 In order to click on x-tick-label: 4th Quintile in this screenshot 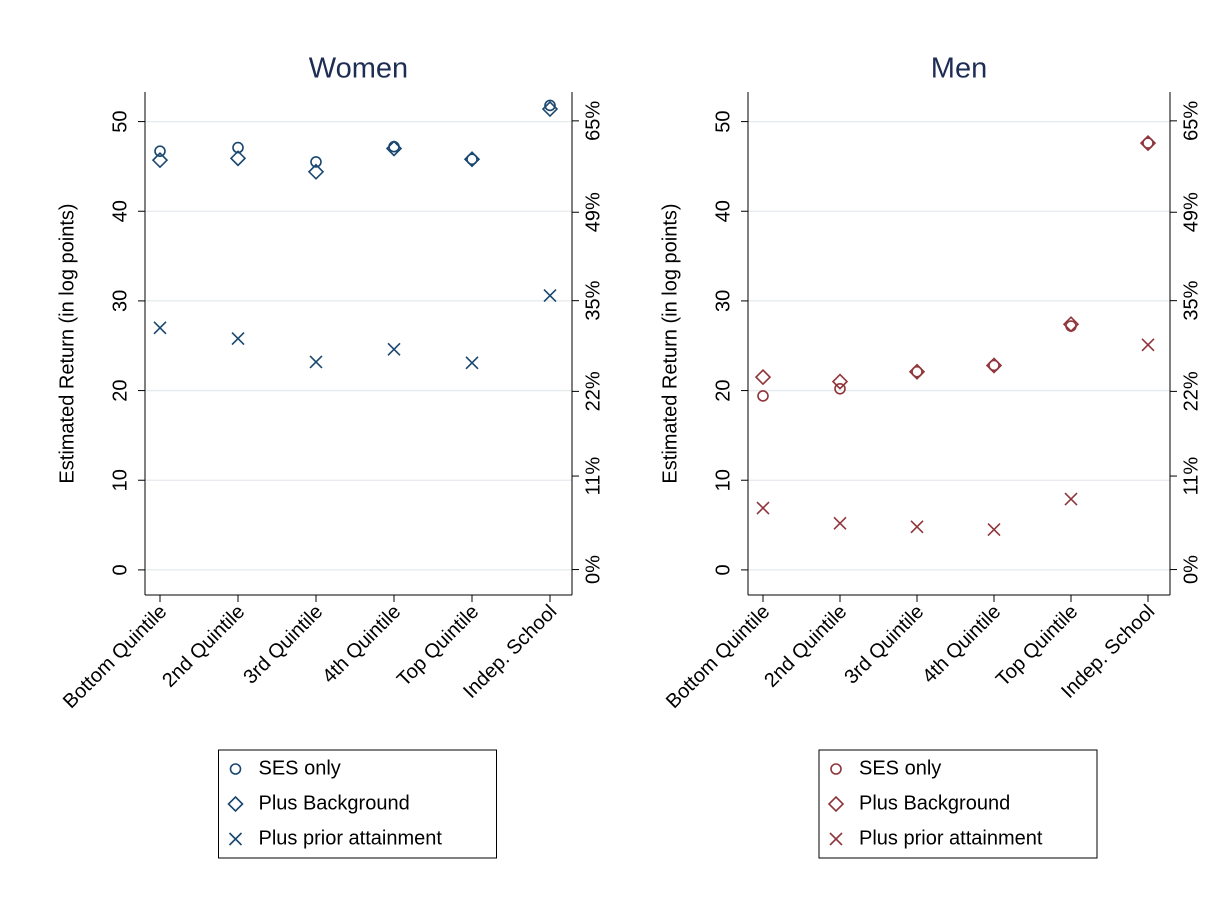, I will do `click(361, 644)`.